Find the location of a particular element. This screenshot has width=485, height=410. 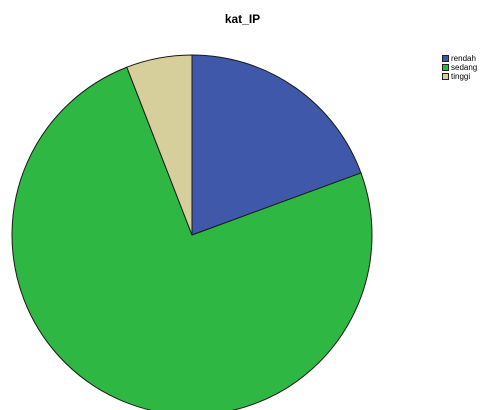

legend-swatch-tinggi is located at coordinates (445, 76).